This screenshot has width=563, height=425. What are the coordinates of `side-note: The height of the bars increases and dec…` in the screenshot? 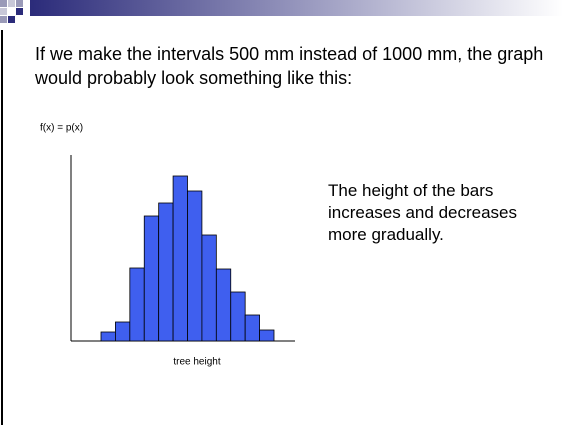 It's located at (423, 212).